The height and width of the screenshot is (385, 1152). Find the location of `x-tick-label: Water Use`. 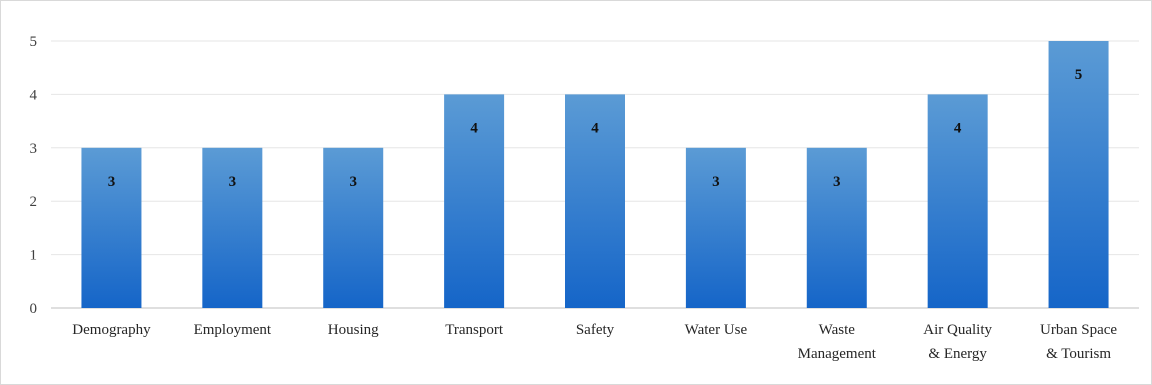

x-tick-label: Water Use is located at coordinates (716, 330).